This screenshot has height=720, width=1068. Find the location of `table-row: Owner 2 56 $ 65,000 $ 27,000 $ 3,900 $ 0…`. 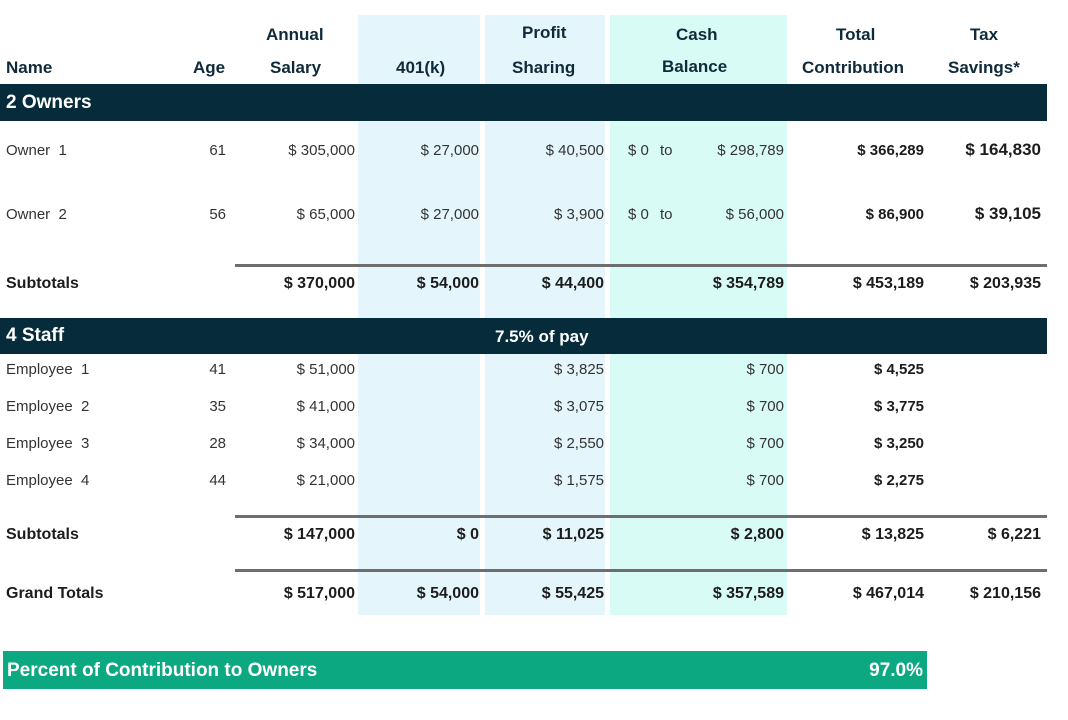

table-row: Owner 2 56 $ 65,000 $ 27,000 $ 3,900 $ 0… is located at coordinates (534, 215).